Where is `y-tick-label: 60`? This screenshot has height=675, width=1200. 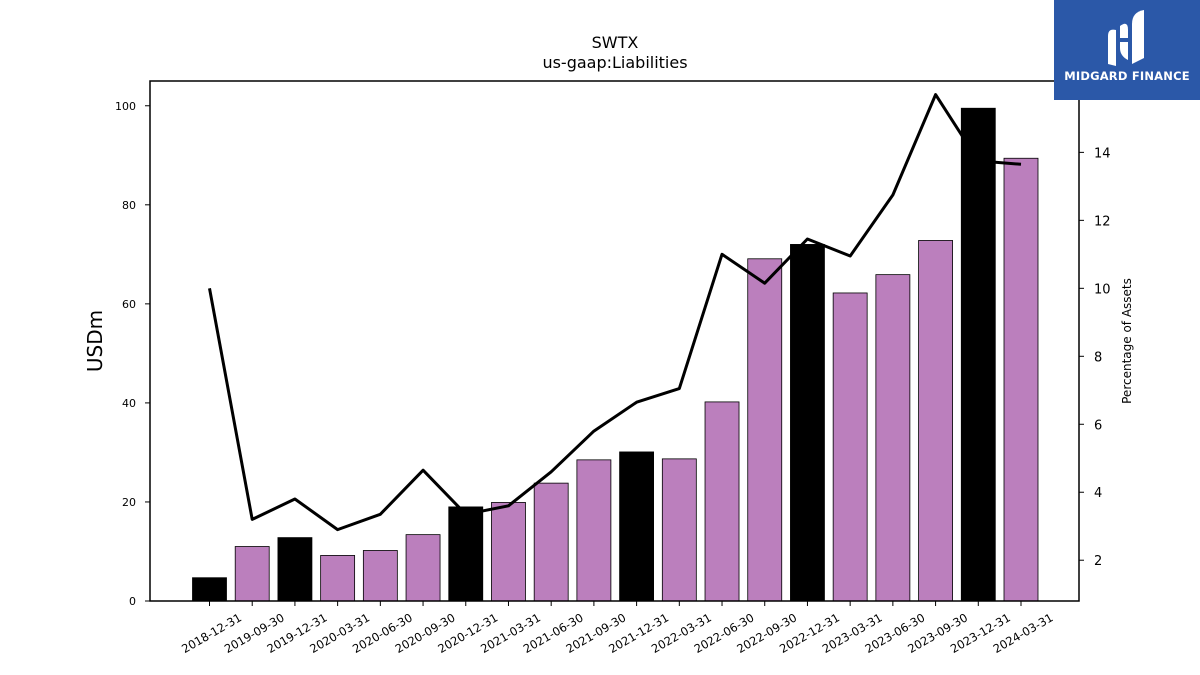
y-tick-label: 60 is located at coordinates (129, 304).